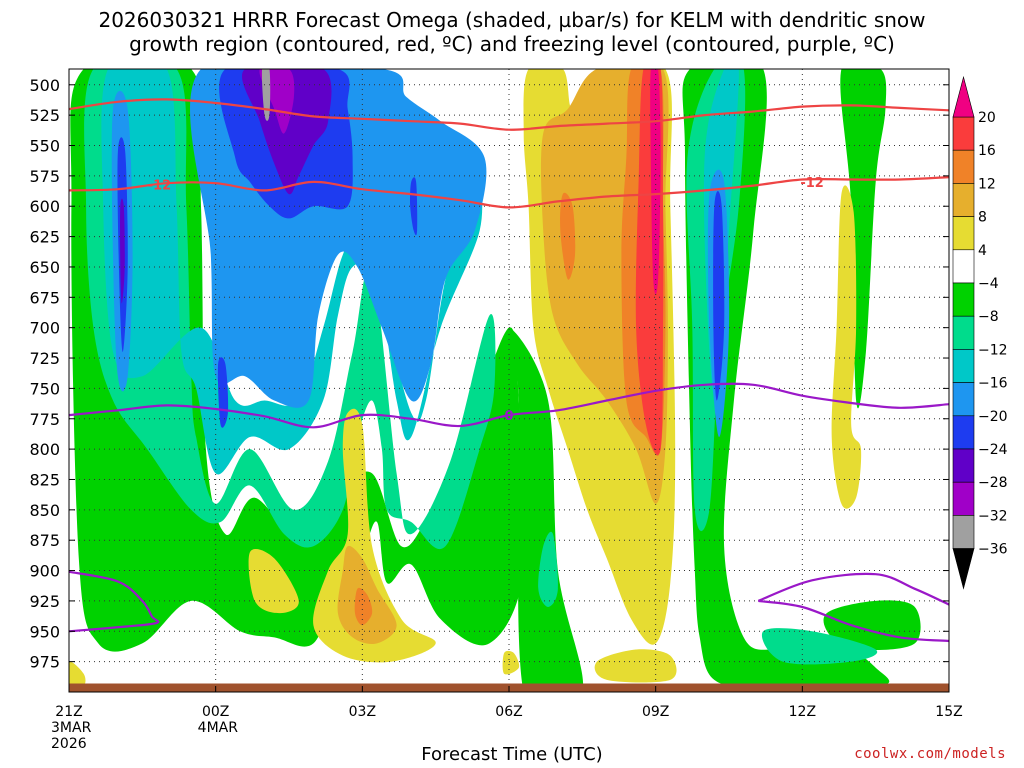  Describe the element at coordinates (993, 550) in the screenshot. I see `colorbar-label: −36` at that location.